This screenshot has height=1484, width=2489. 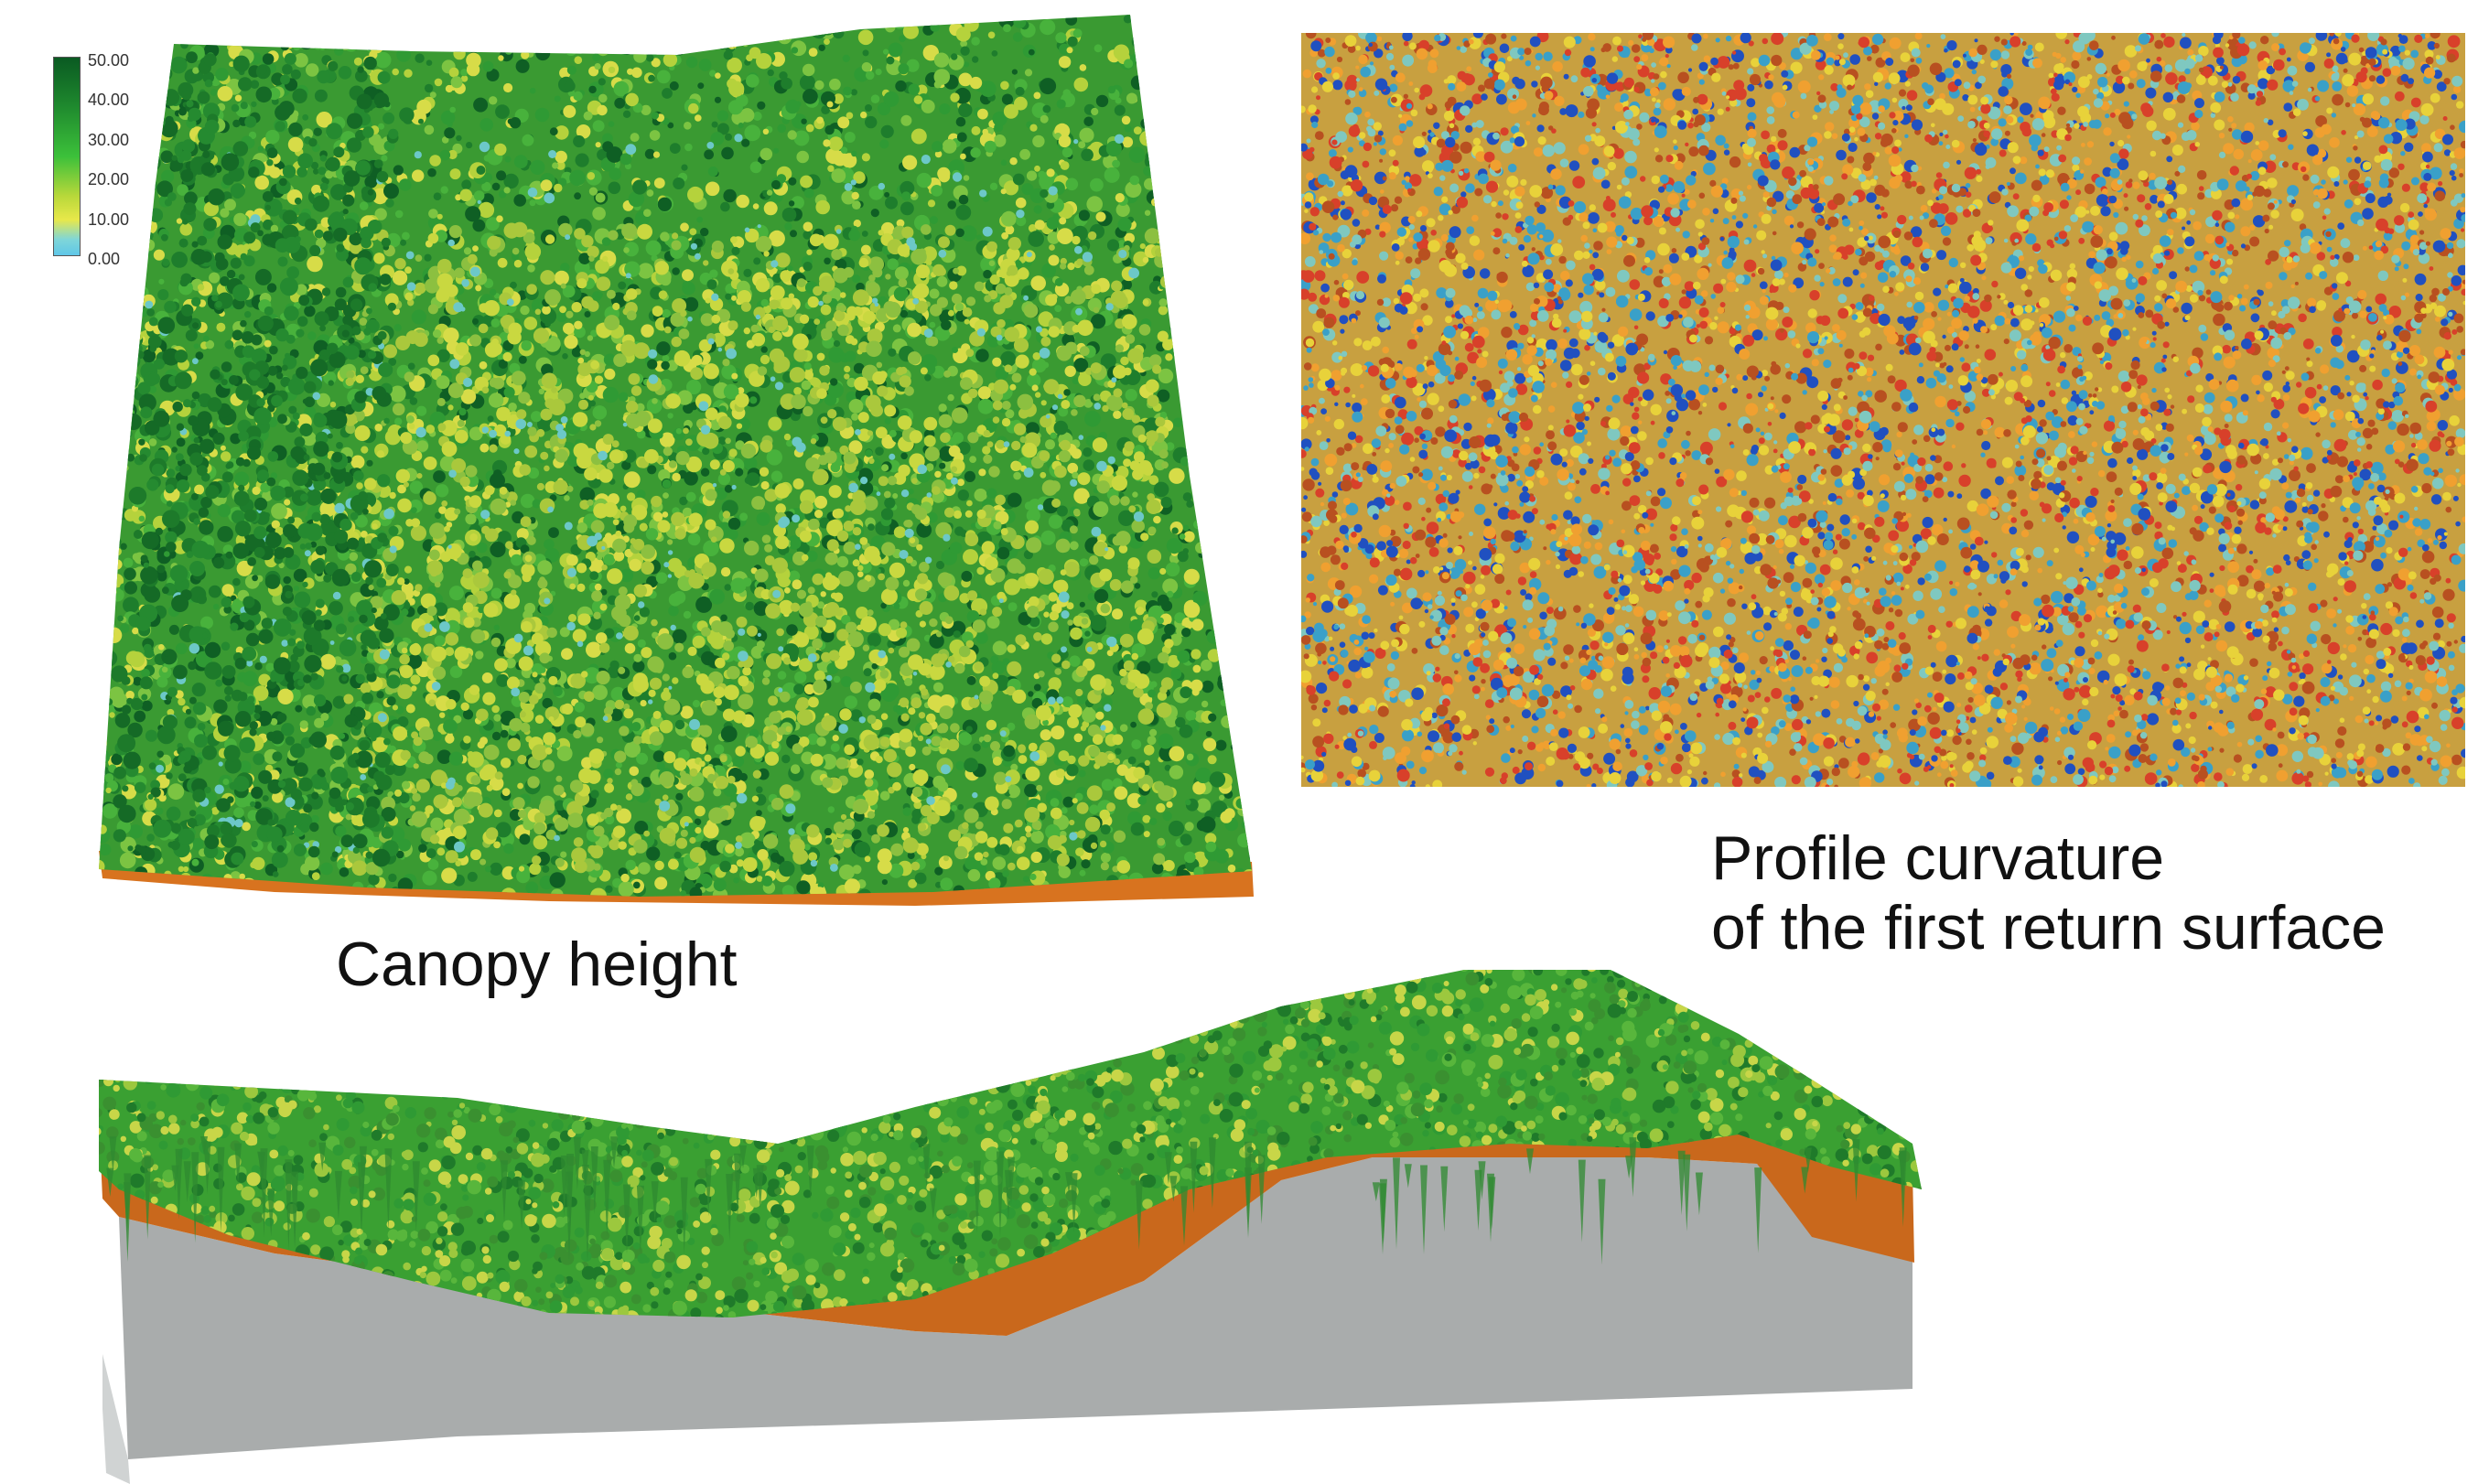 I want to click on bedrock-front, so click(x=1016, y=1308).